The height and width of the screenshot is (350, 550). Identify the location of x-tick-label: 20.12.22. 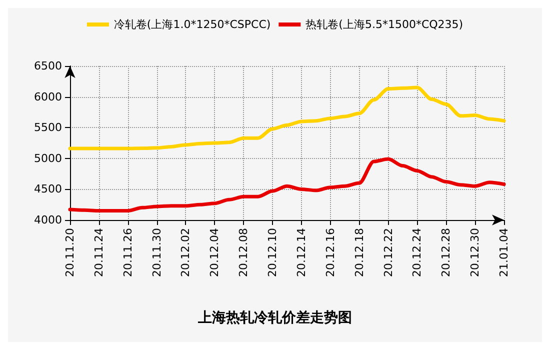
(388, 252).